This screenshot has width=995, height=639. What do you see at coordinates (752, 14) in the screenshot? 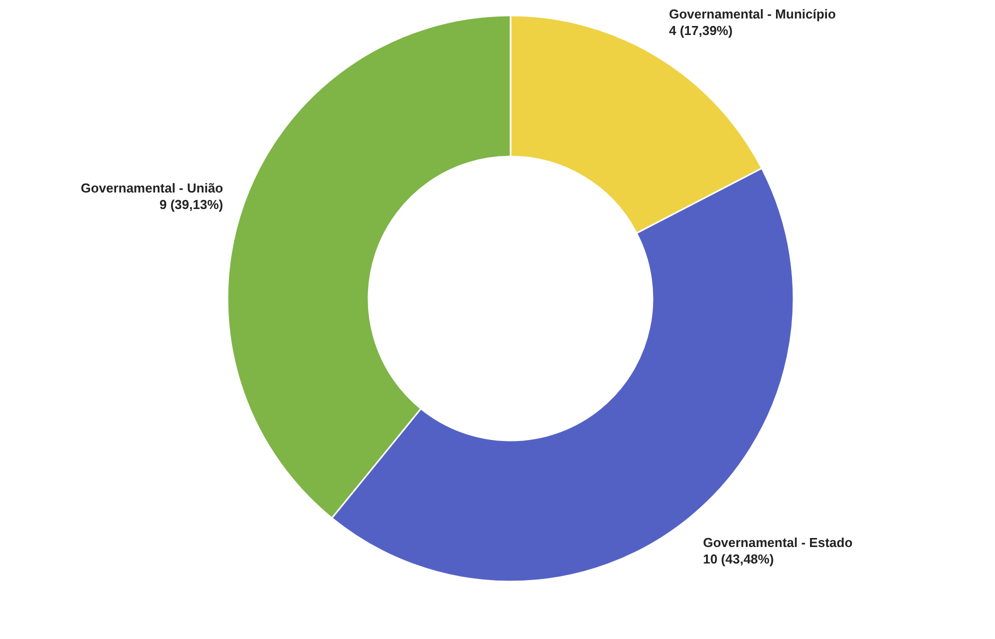
I see `slice-label: Governamental - Município` at bounding box center [752, 14].